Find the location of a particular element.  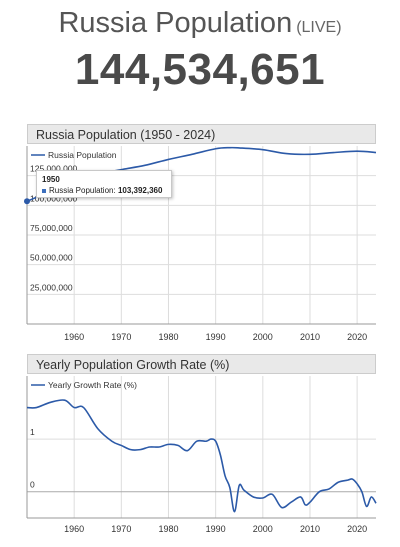

legend-label: Russia Population is located at coordinates (82, 155).